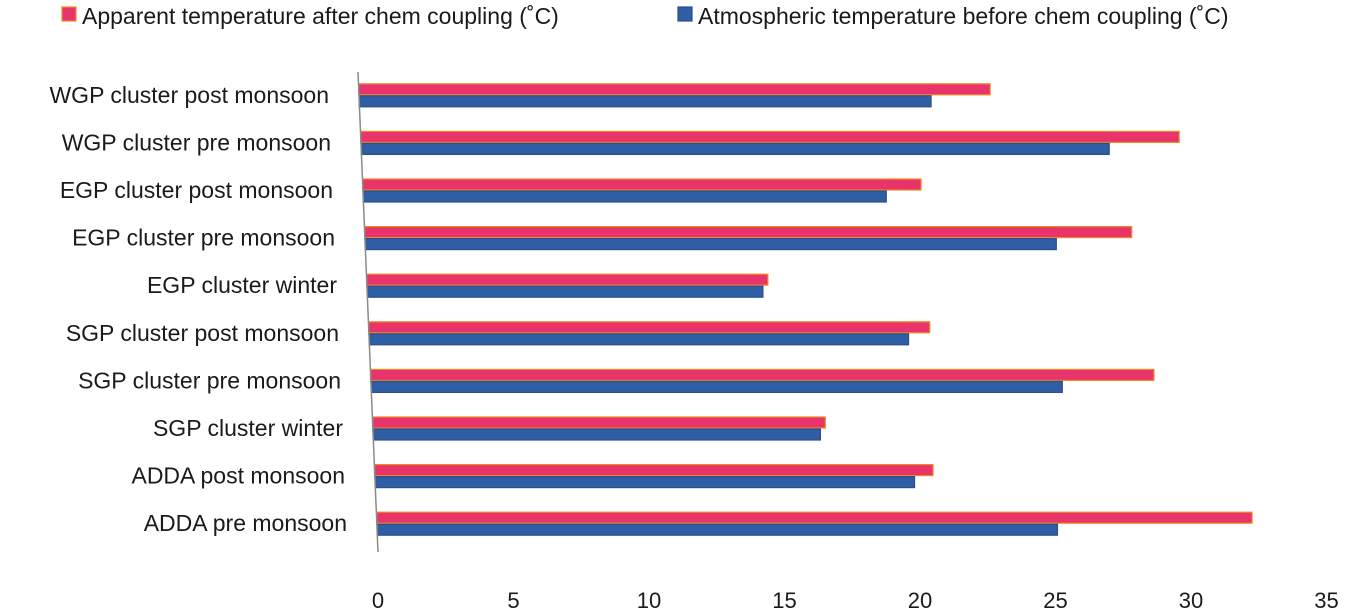 This screenshot has height=613, width=1350. What do you see at coordinates (1191, 600) in the screenshot?
I see `x-tick-label: 30` at bounding box center [1191, 600].